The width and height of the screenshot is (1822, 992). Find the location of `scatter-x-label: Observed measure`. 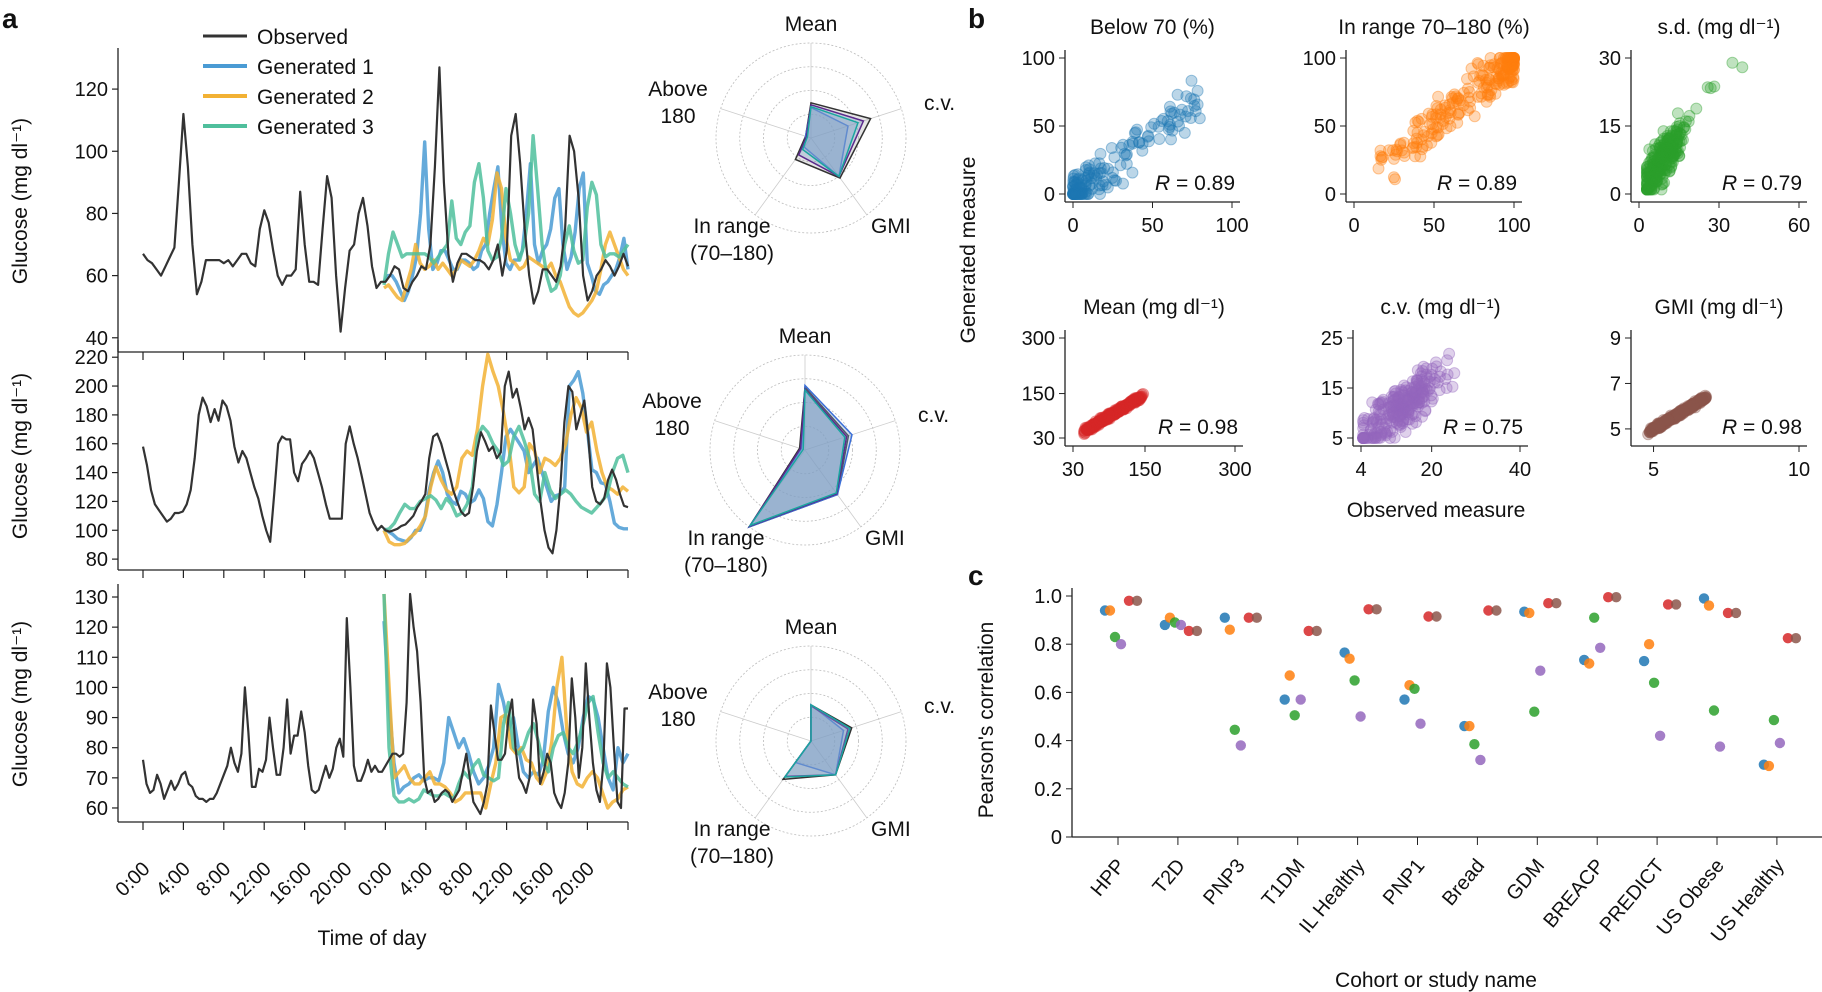

scatter-x-label: Observed measure is located at coordinates (1436, 510).